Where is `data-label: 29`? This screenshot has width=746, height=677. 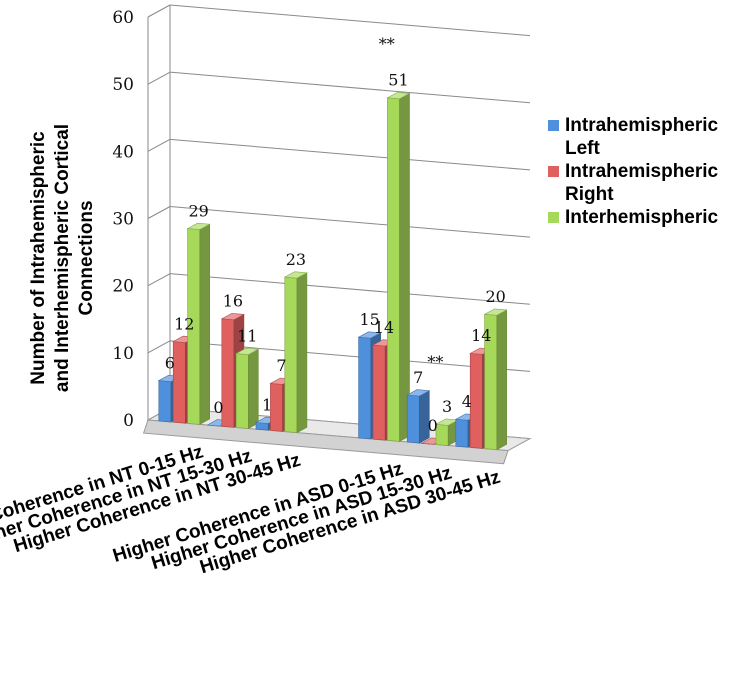 data-label: 29 is located at coordinates (198, 210).